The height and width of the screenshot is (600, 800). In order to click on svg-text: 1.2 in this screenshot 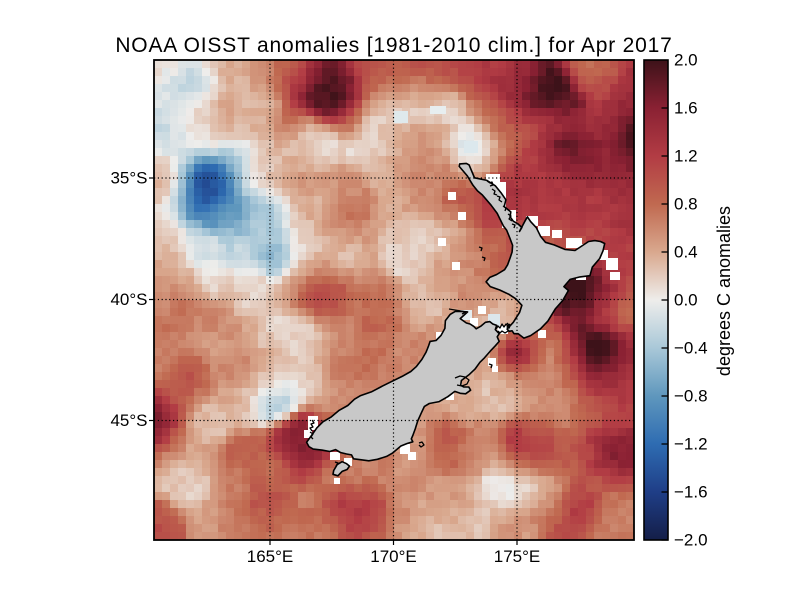, I will do `click(686, 156)`.